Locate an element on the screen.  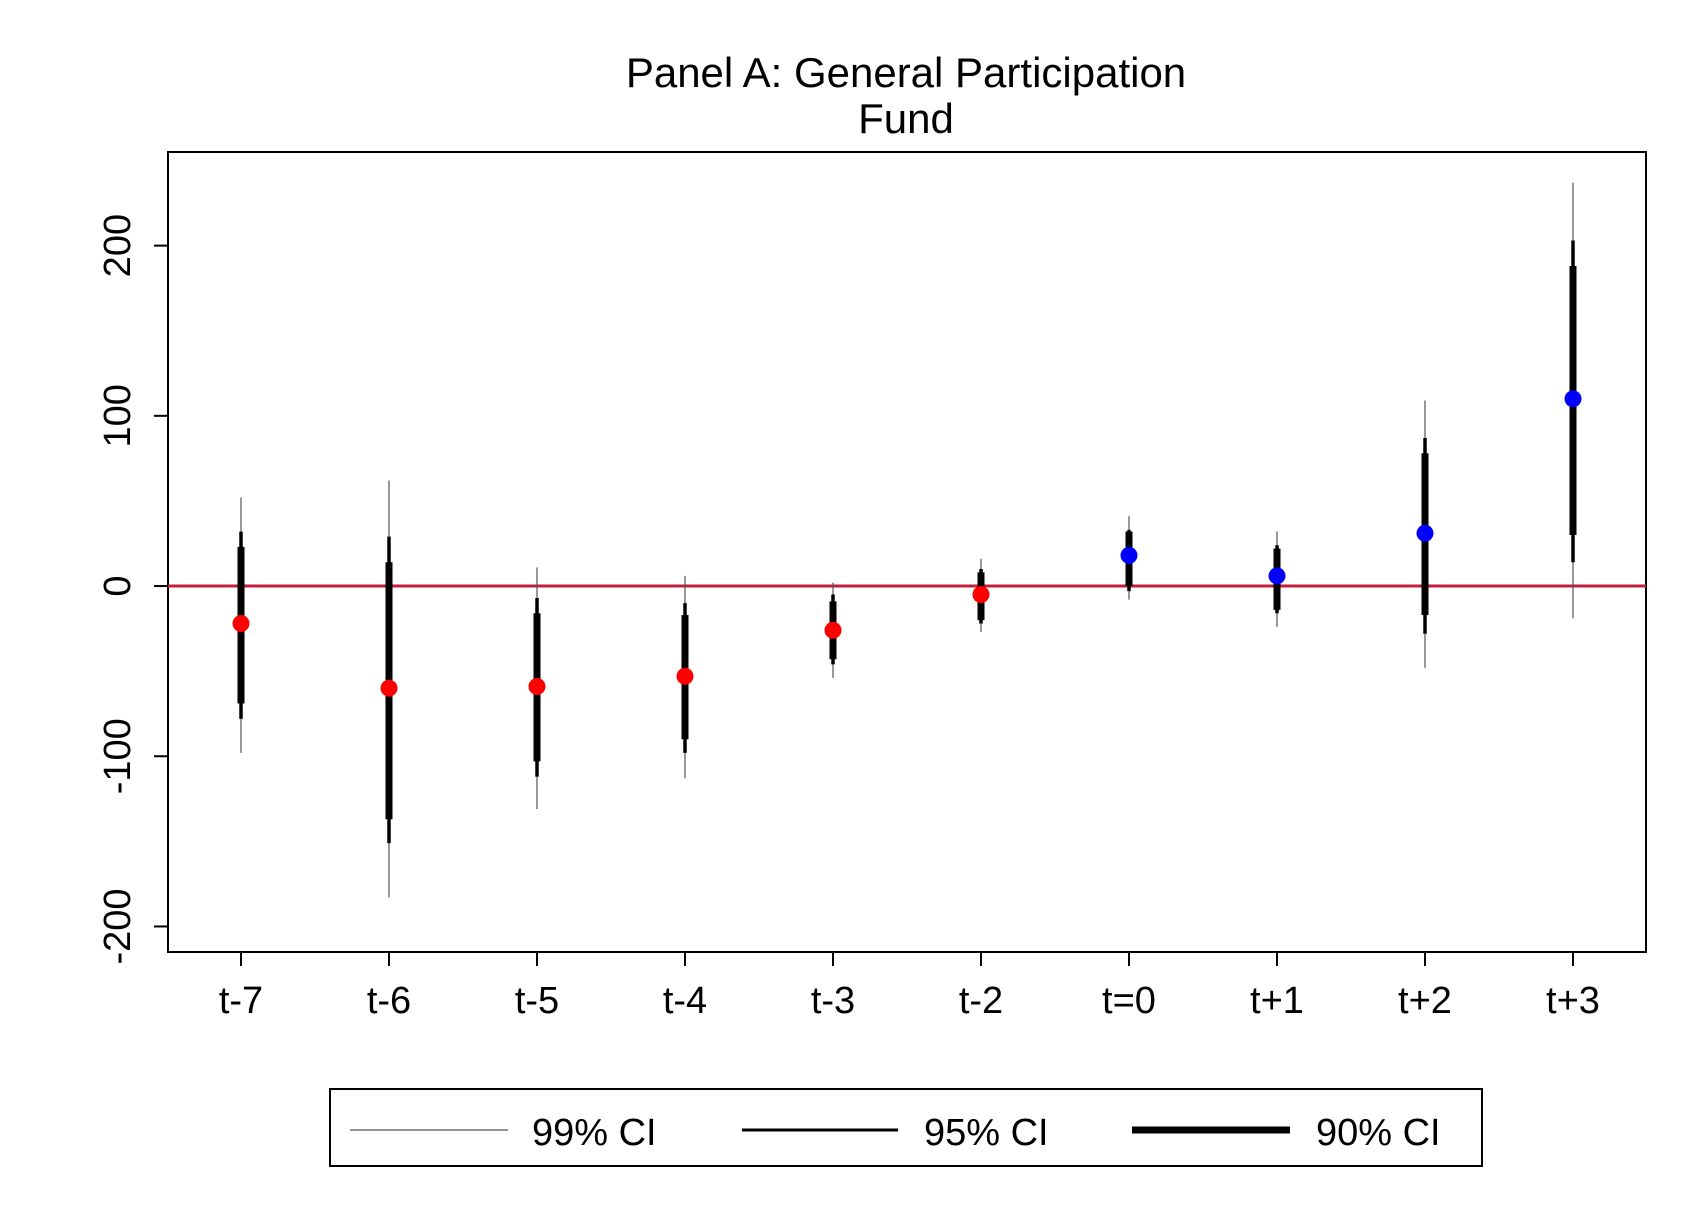
chart-title-line-1: Panel A: General Participation is located at coordinates (906, 72).